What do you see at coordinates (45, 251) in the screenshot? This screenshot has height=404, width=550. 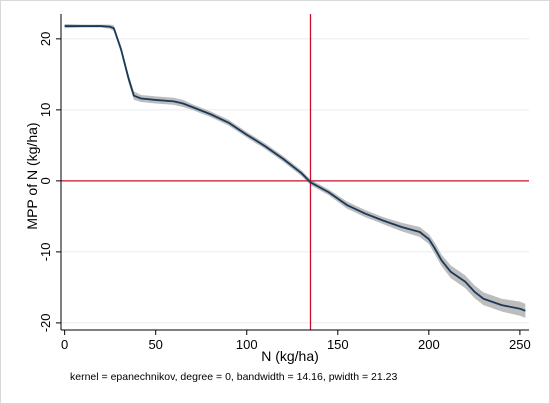 I see `y-tick-label-1: -10` at bounding box center [45, 251].